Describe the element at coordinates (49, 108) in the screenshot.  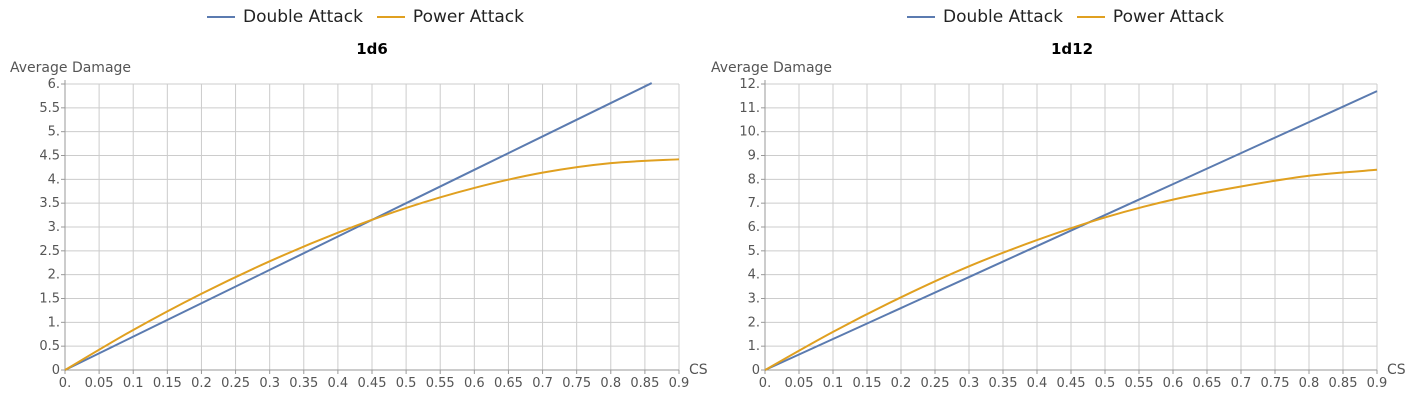
I see `y-tick-label: 5.5` at that location.